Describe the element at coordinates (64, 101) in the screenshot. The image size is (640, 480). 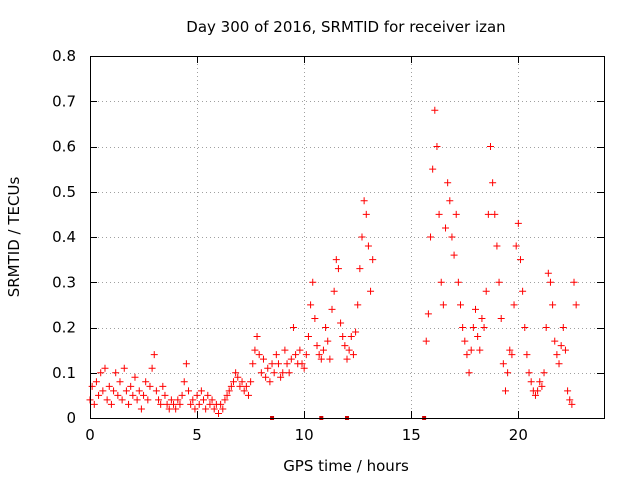
I see `y-tick-label: 0.7` at that location.